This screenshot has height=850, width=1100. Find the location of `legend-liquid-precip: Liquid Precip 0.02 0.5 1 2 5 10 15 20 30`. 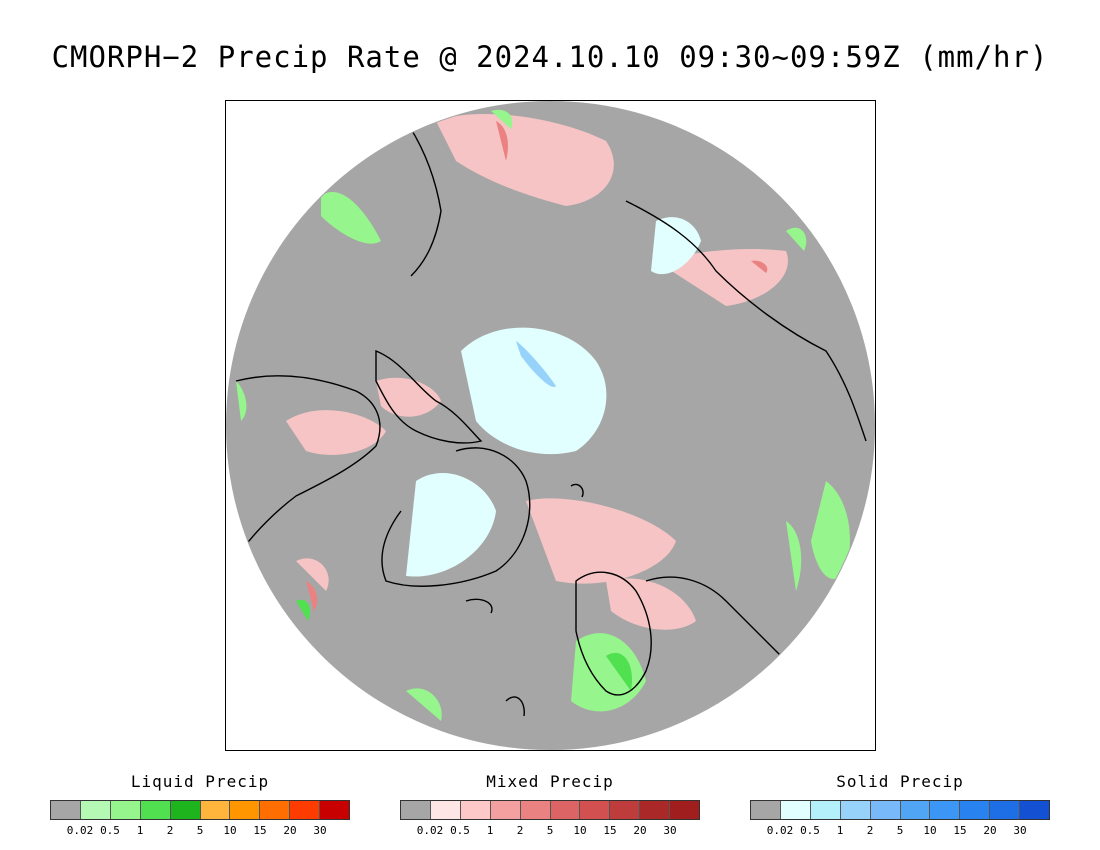

legend-liquid-precip: Liquid Precip 0.02 0.5 1 2 5 10 15 20 30 is located at coordinates (200, 804).